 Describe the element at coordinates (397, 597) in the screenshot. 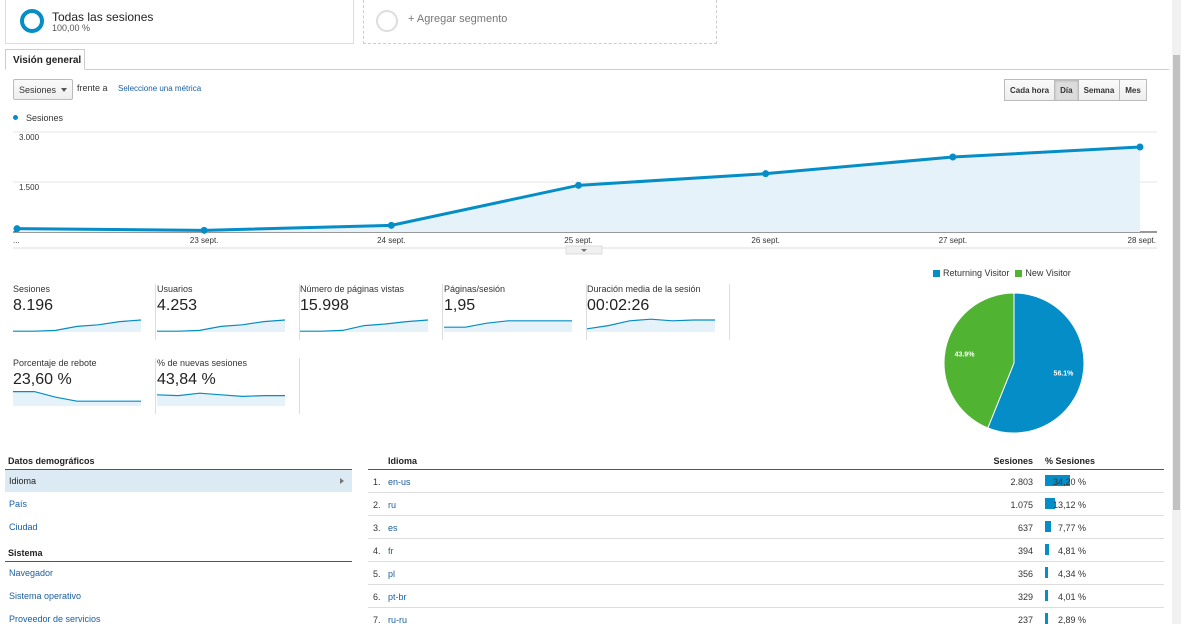

I see `row-language-link: pt-br` at that location.